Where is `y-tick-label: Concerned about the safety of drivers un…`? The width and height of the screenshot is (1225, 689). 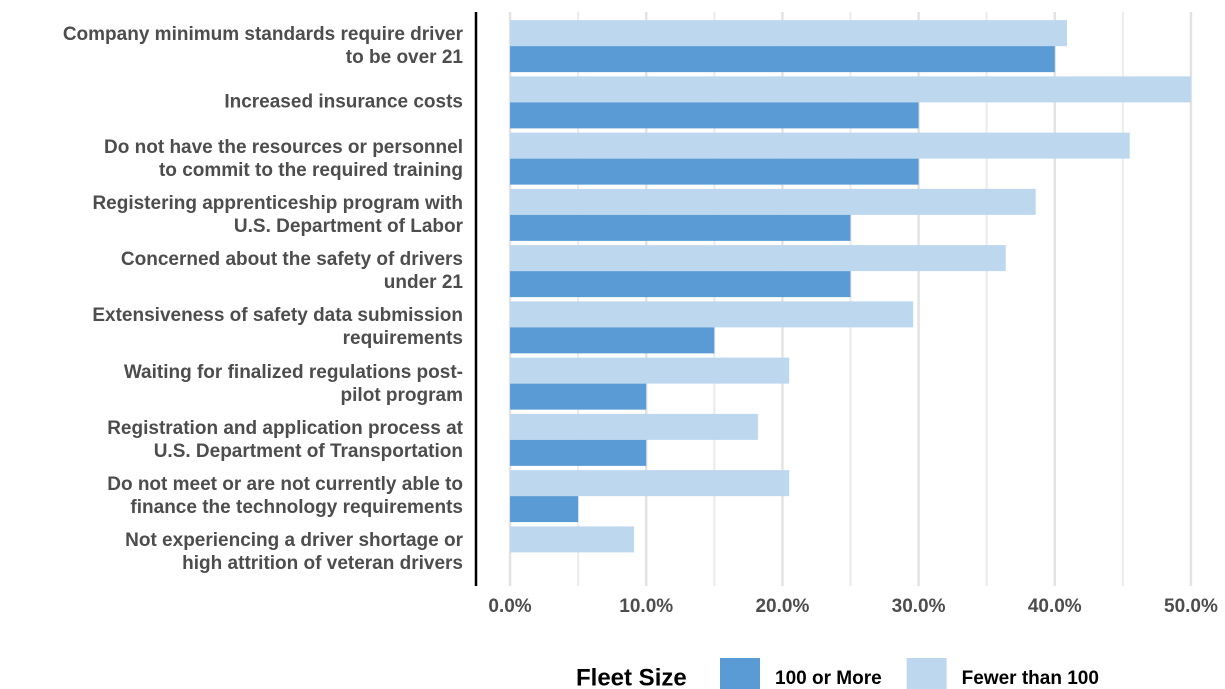
y-tick-label: Concerned about the safety of drivers un… is located at coordinates (291, 271).